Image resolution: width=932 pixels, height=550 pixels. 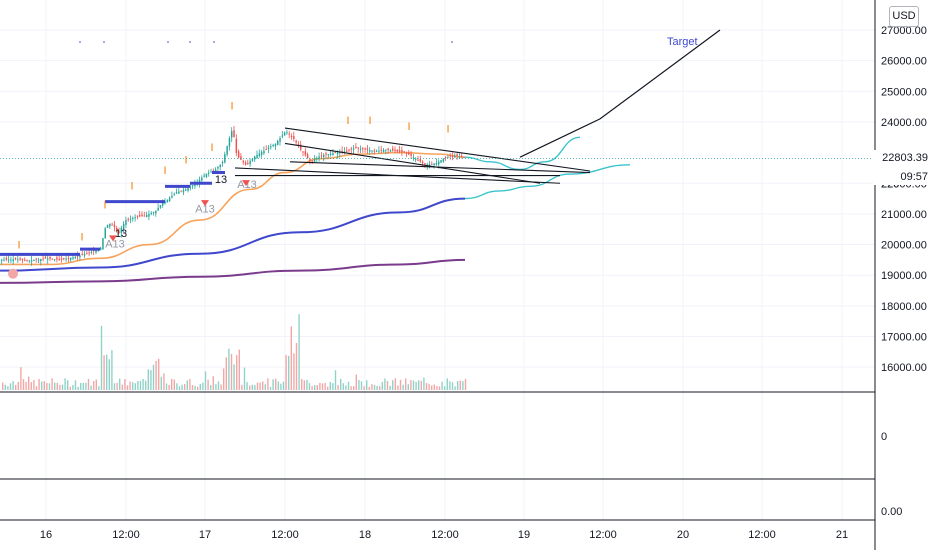 What do you see at coordinates (437, 530) in the screenshot?
I see `time-axis: 16 12:00 17 12:00 18 12:00 19 12:00 20 12:00 21` at bounding box center [437, 530].